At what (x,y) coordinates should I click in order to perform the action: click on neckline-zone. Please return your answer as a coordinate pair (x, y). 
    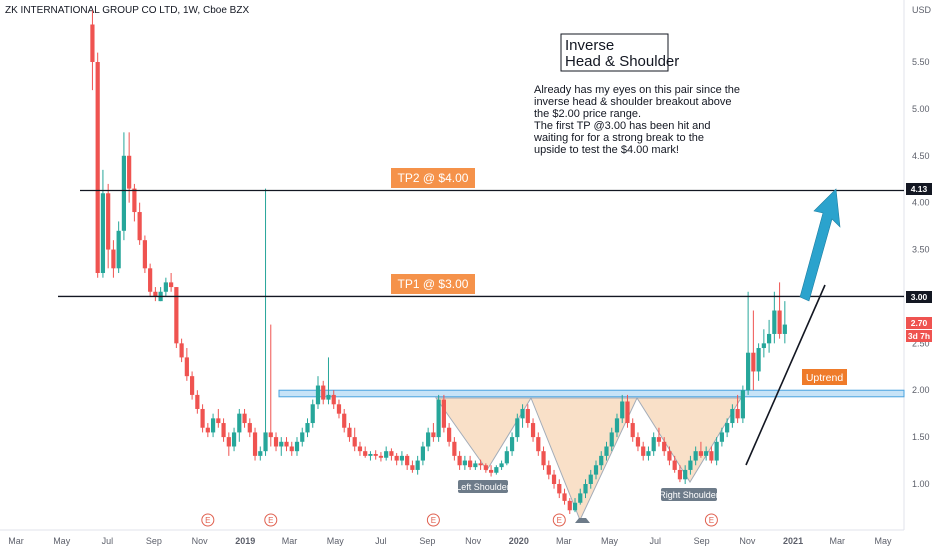
    Looking at the image, I should click on (591, 393).